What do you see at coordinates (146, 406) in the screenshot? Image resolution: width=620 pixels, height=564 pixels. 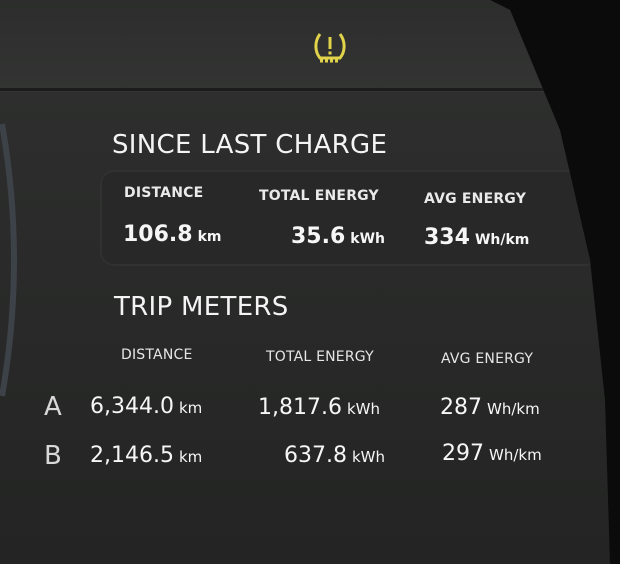 I see `trip-distance: 6,344.0 km` at bounding box center [146, 406].